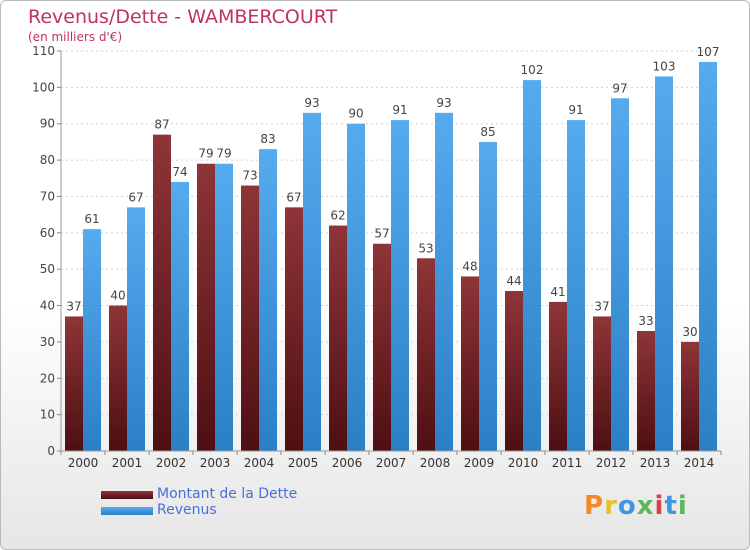 Image resolution: width=750 pixels, height=550 pixels. Describe the element at coordinates (227, 494) in the screenshot. I see `legend-label-debt: Montant de la Dette` at that location.